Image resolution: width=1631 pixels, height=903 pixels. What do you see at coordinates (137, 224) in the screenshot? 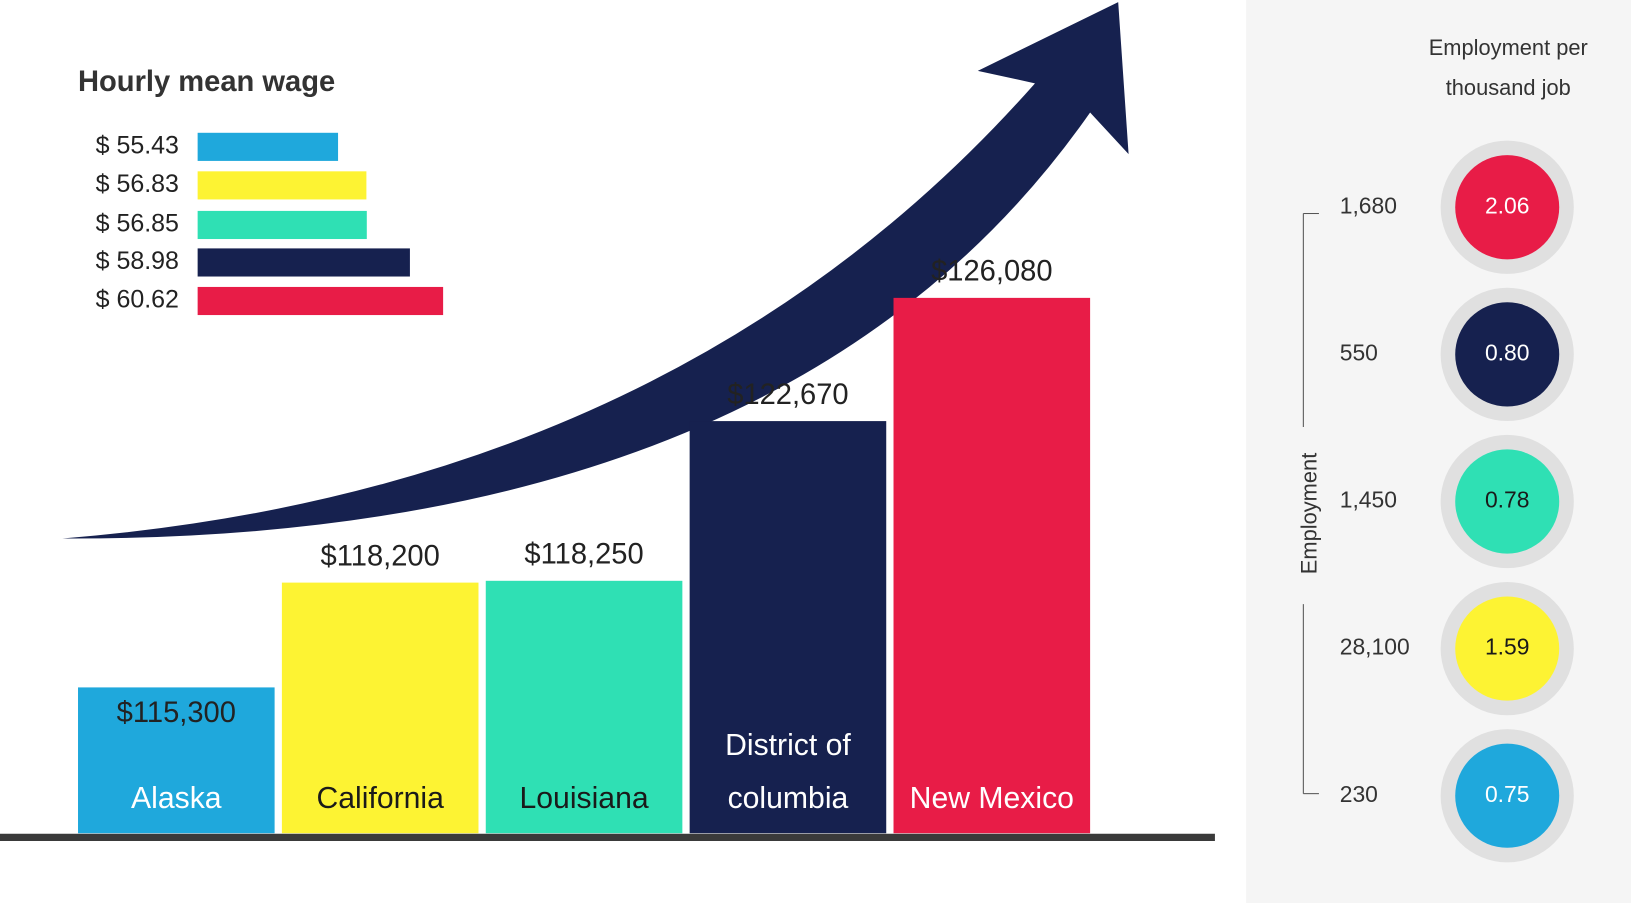
I see `hourly-label: $ 56.85` at bounding box center [137, 224].